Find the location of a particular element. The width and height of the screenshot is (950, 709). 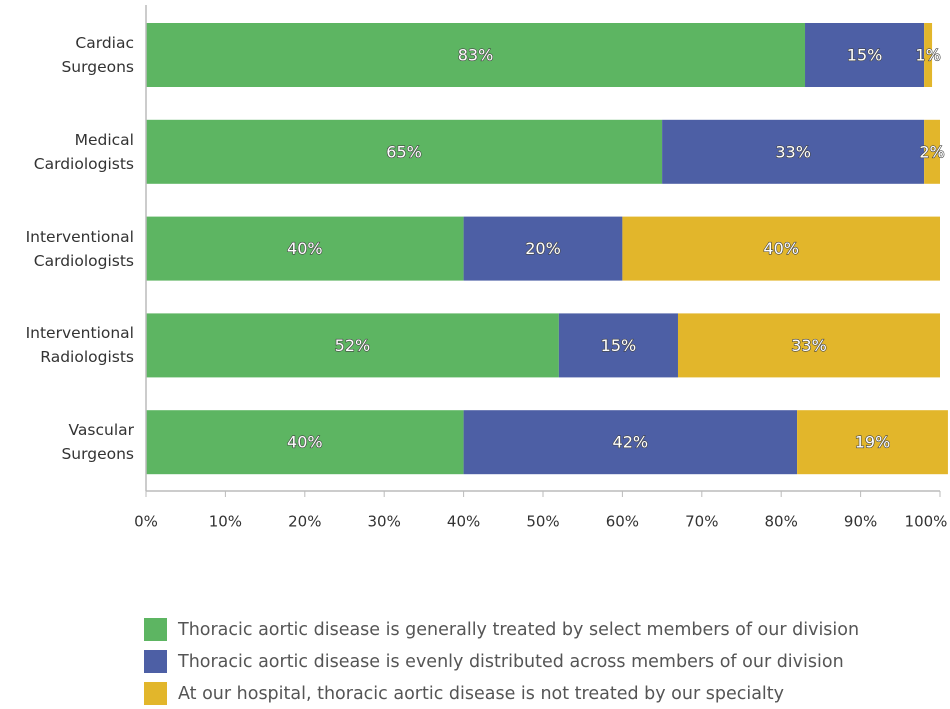

x-tick-label: 0% is located at coordinates (146, 522).